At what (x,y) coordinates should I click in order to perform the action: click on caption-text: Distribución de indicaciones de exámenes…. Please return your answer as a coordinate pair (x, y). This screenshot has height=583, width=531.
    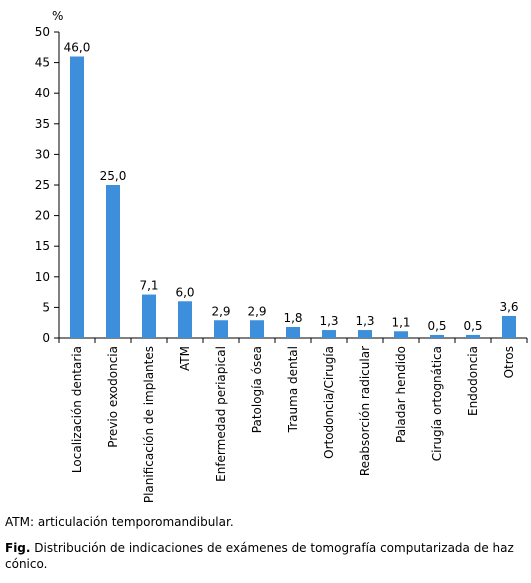
    Looking at the image, I should click on (259, 556).